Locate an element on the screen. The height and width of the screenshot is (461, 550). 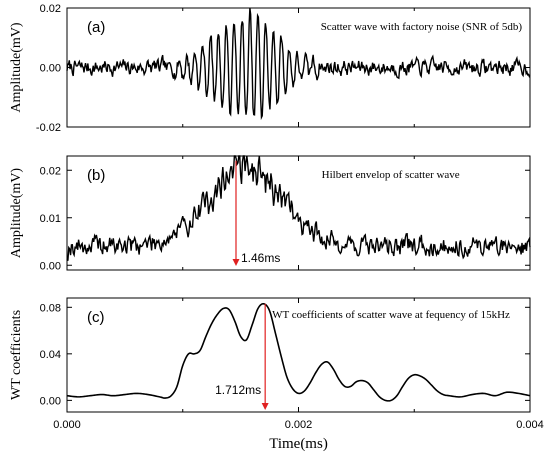
ytick-label-c-2: 0.08 is located at coordinates (50, 308).